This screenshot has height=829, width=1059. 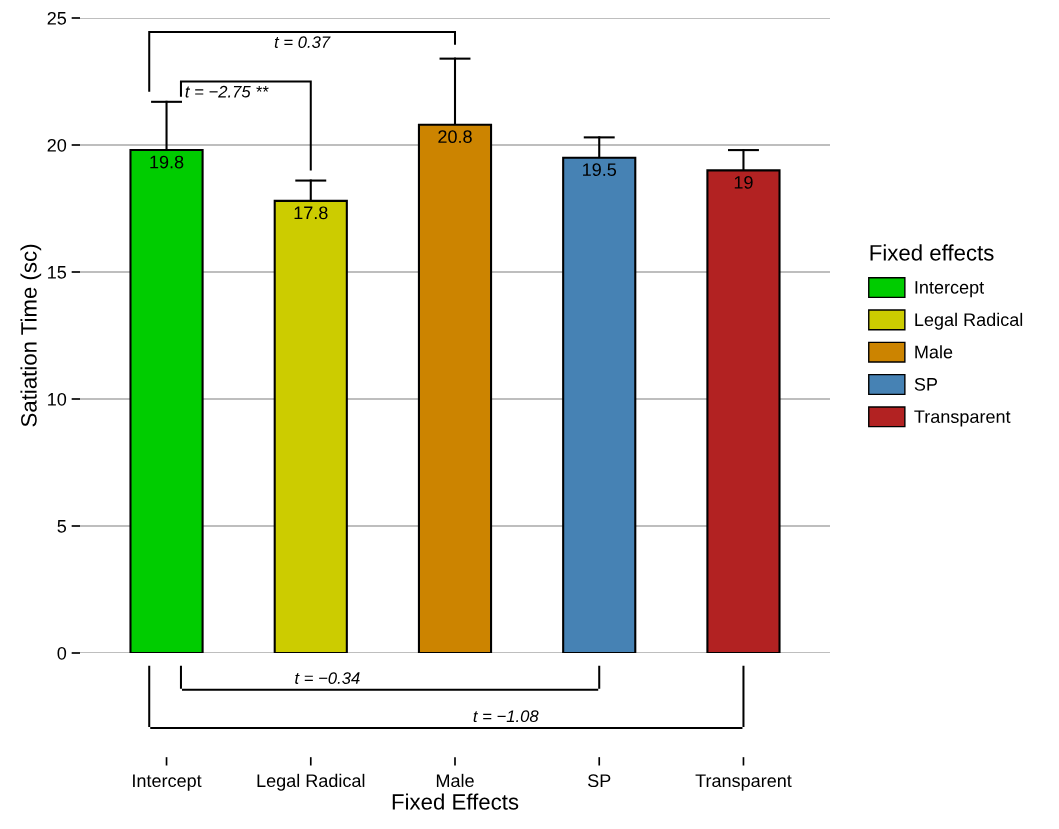 I want to click on text: t = −1.08, so click(x=506, y=716).